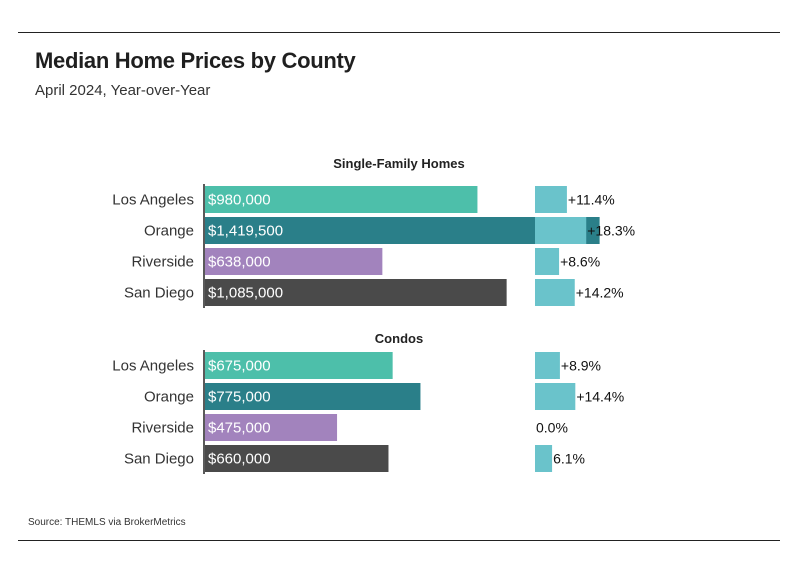  What do you see at coordinates (611, 231) in the screenshot?
I see `change-label: +18.3%` at bounding box center [611, 231].